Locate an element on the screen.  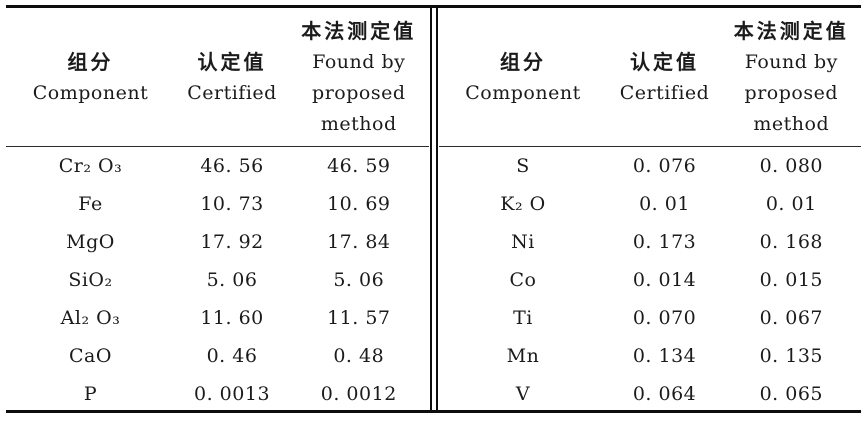
found-cell: 0. 015 is located at coordinates (791, 280).